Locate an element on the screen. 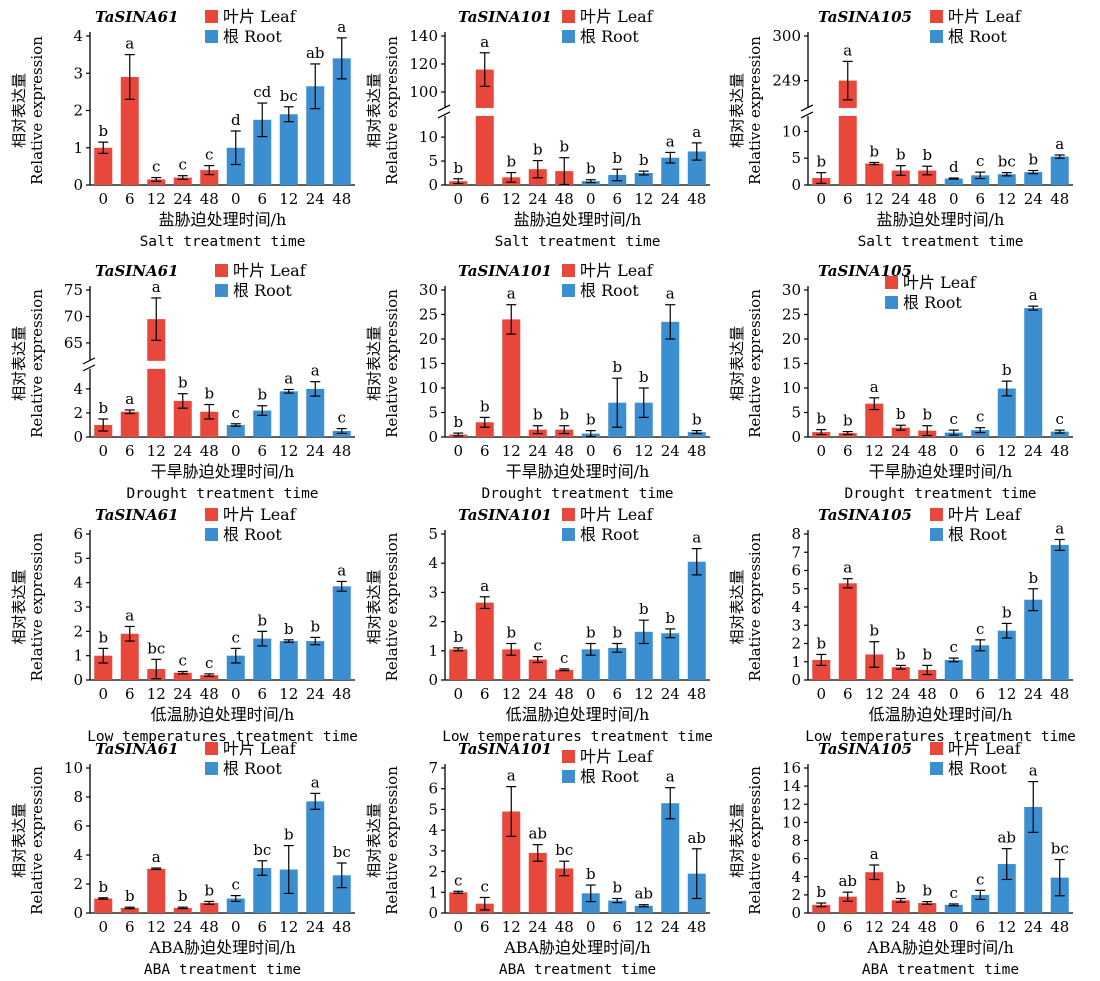 The width and height of the screenshot is (1100, 981). x-axis-label-en: Low temperatures treatment time is located at coordinates (940, 737).